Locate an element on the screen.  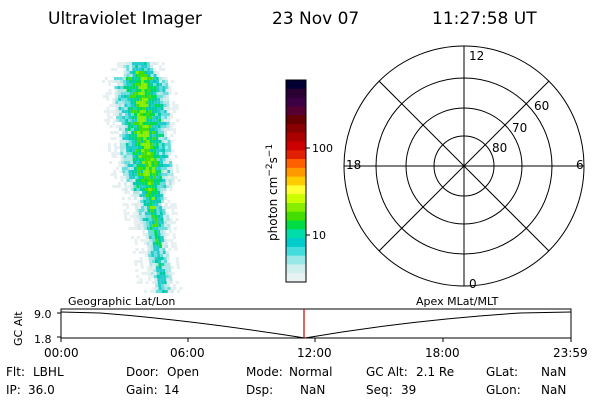
status-glon-value: NaN is located at coordinates (553, 390).